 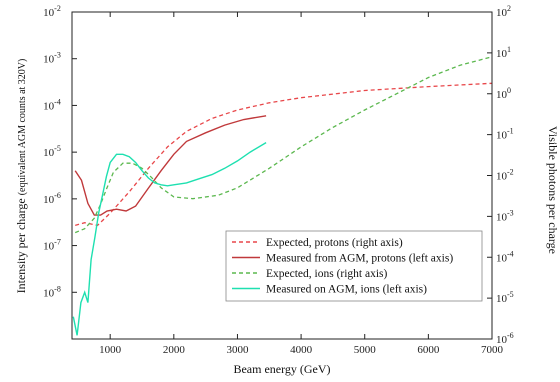 I want to click on x-tick-label: 6000, so click(x=428, y=350).